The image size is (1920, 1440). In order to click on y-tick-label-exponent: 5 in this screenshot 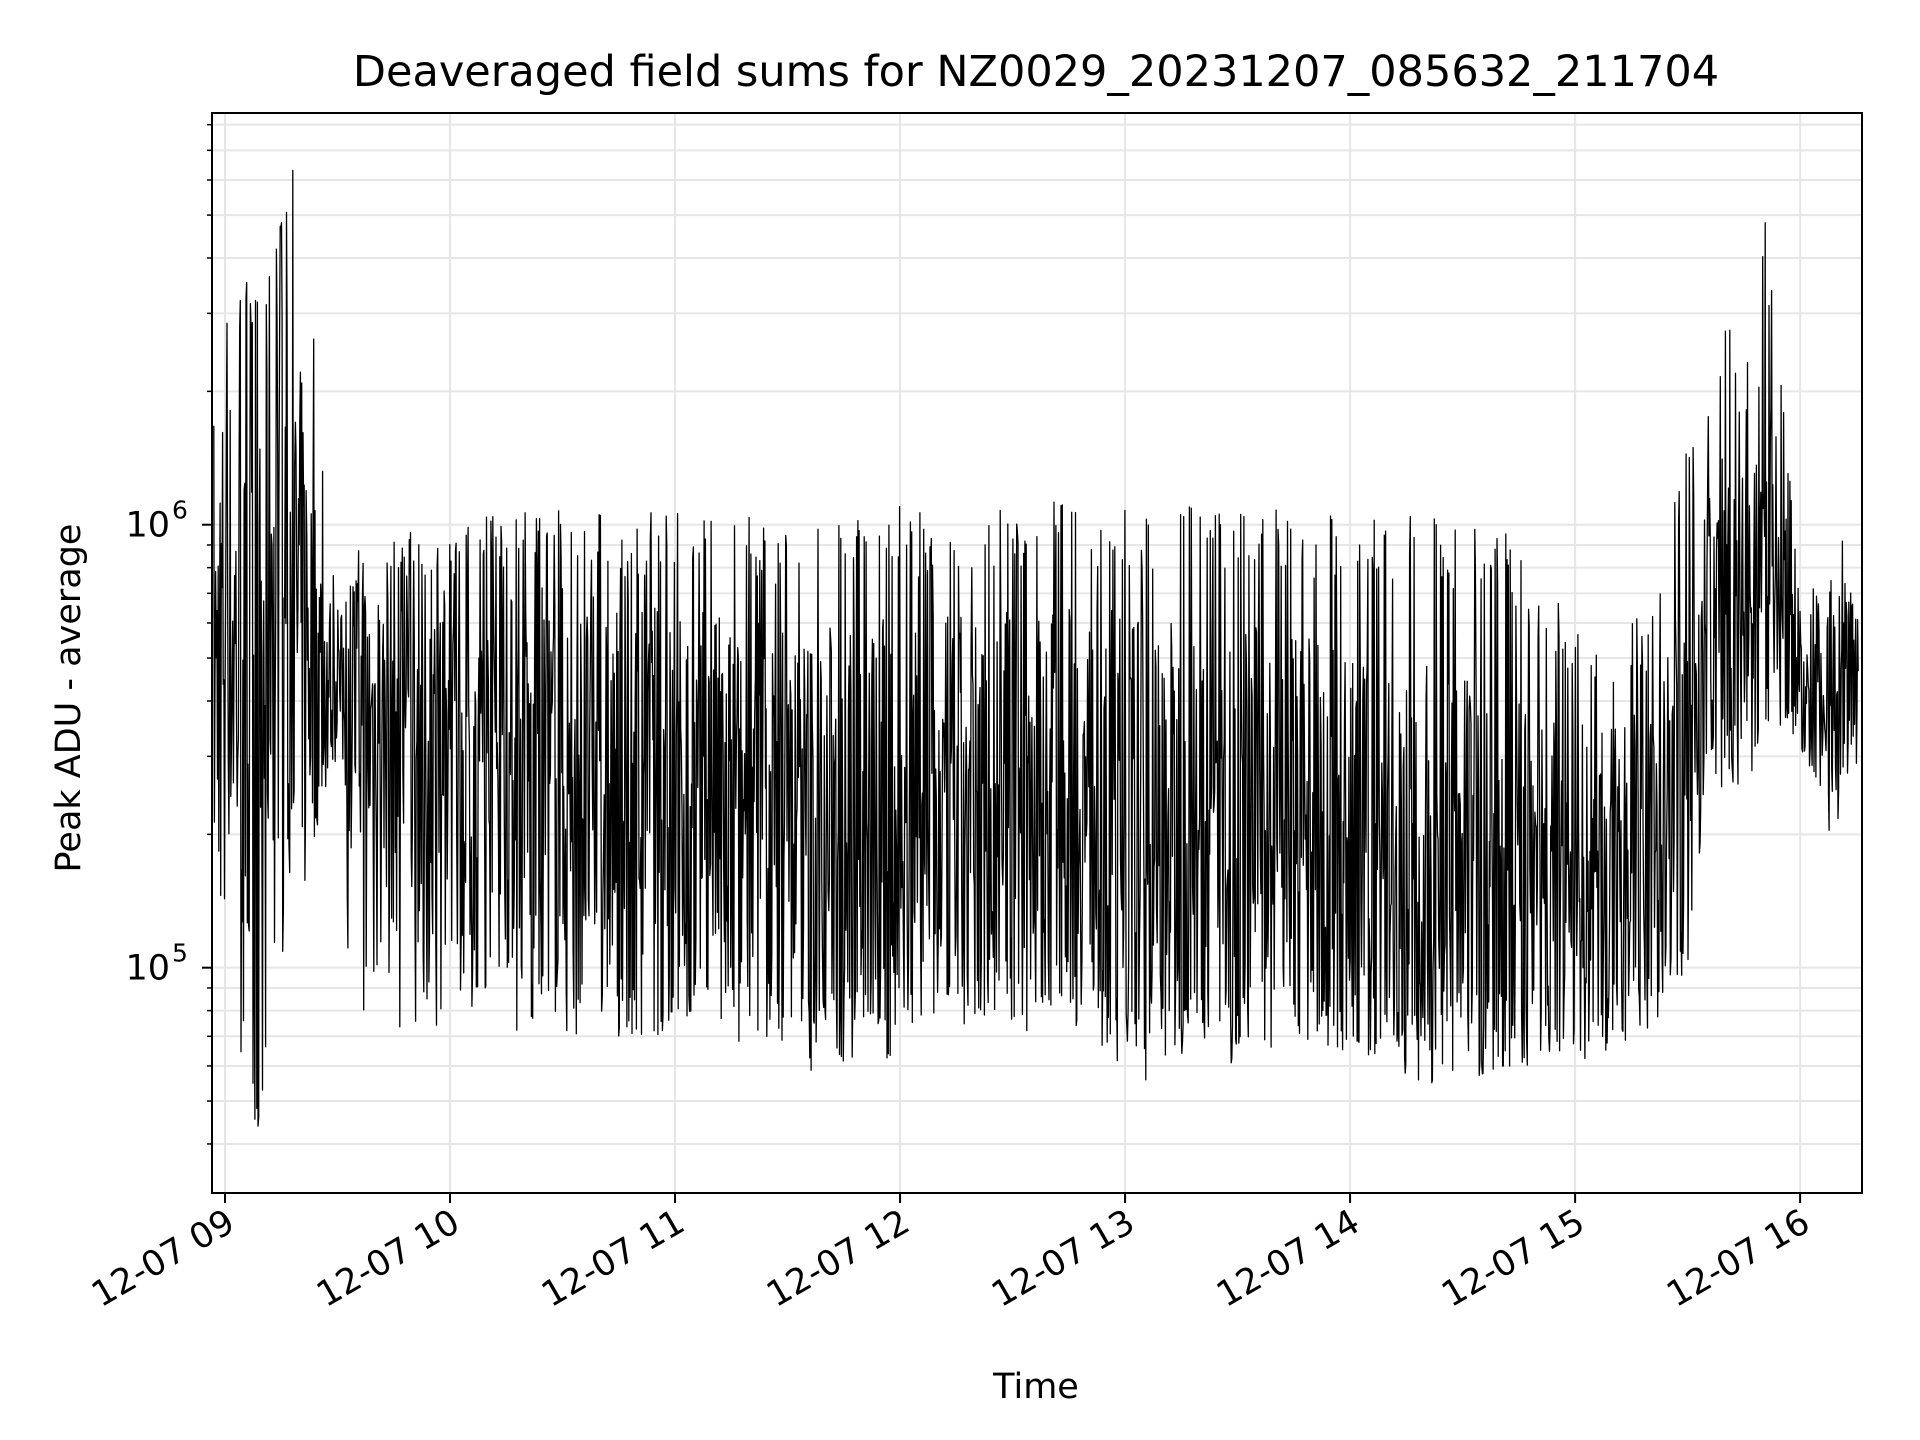, I will do `click(180, 953)`.